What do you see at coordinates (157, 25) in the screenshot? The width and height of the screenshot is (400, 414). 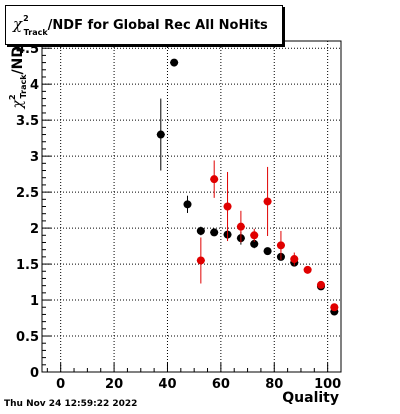 I see `title-rest: /NDF for Global Rec All NoHits` at bounding box center [157, 25].